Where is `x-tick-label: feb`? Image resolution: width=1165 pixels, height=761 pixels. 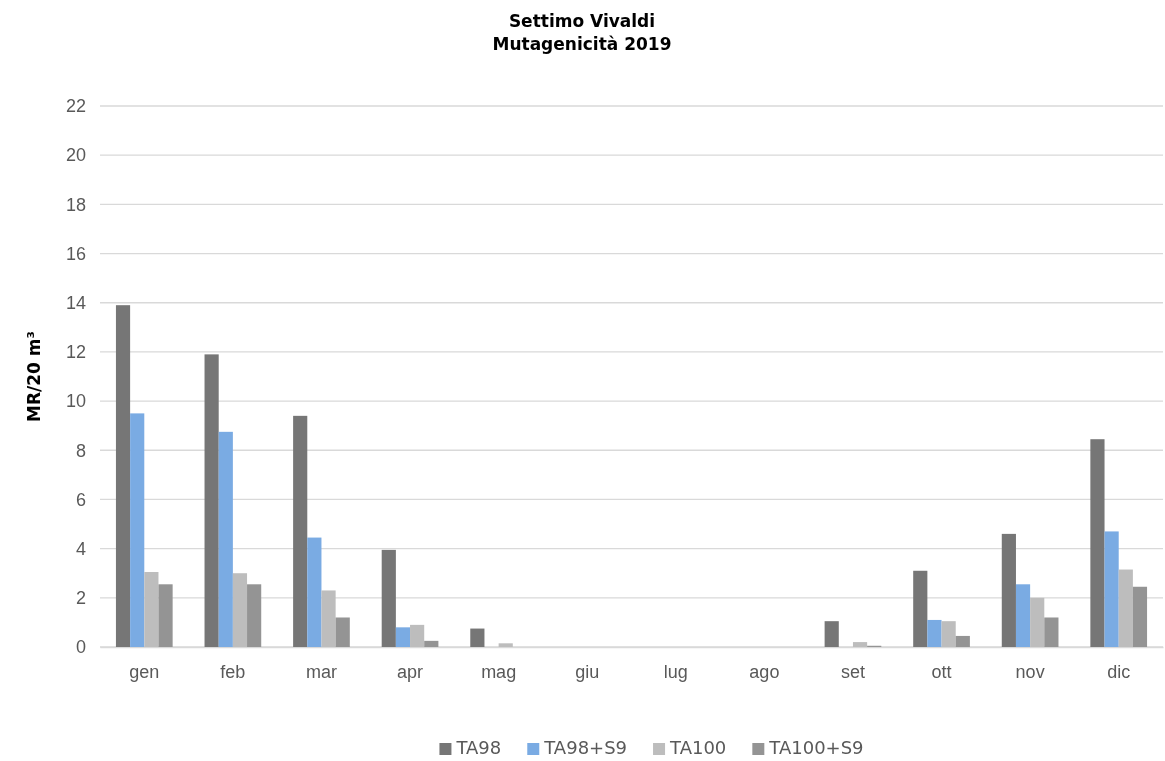
x-tick-label: feb is located at coordinates (233, 671).